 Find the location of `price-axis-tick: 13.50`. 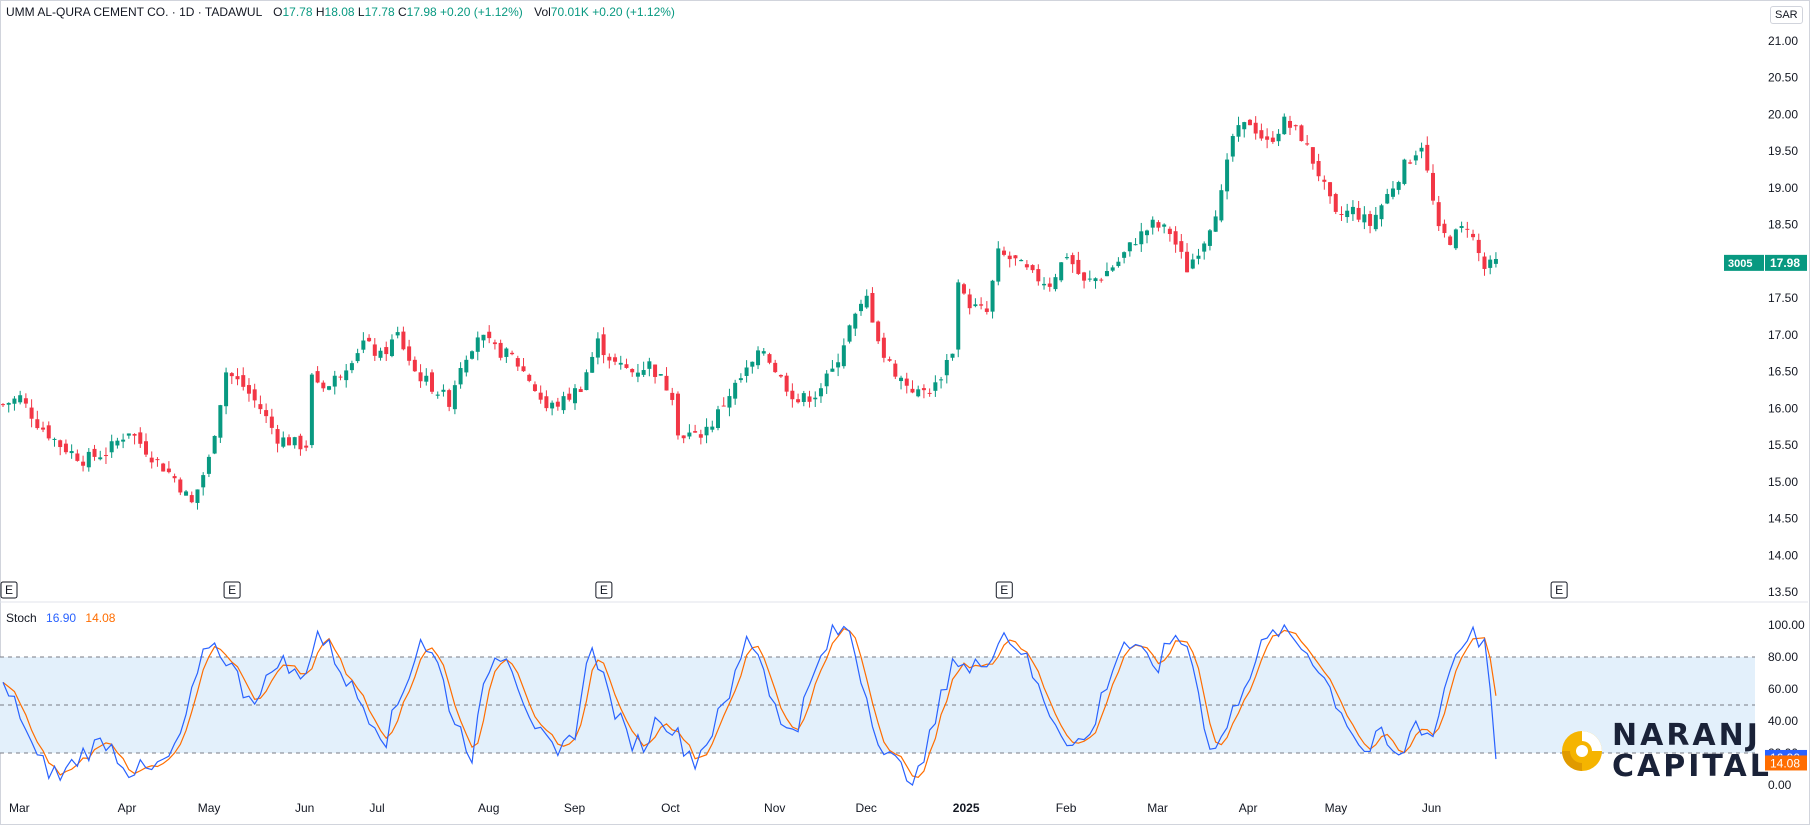

price-axis-tick: 13.50 is located at coordinates (1783, 592).